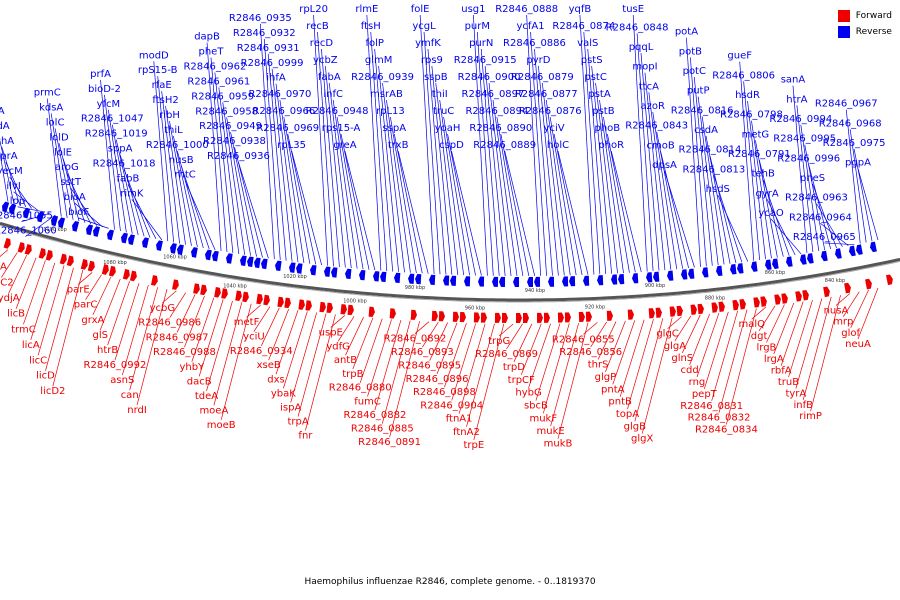  What do you see at coordinates (63, 152) in the screenshot?
I see `gene-label: lolE` at bounding box center [63, 152].